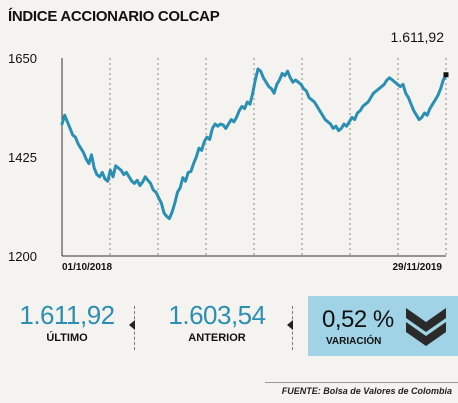 The height and width of the screenshot is (403, 458). What do you see at coordinates (217, 338) in the screenshot?
I see `anterior-label: ANTERIOR` at bounding box center [217, 338].